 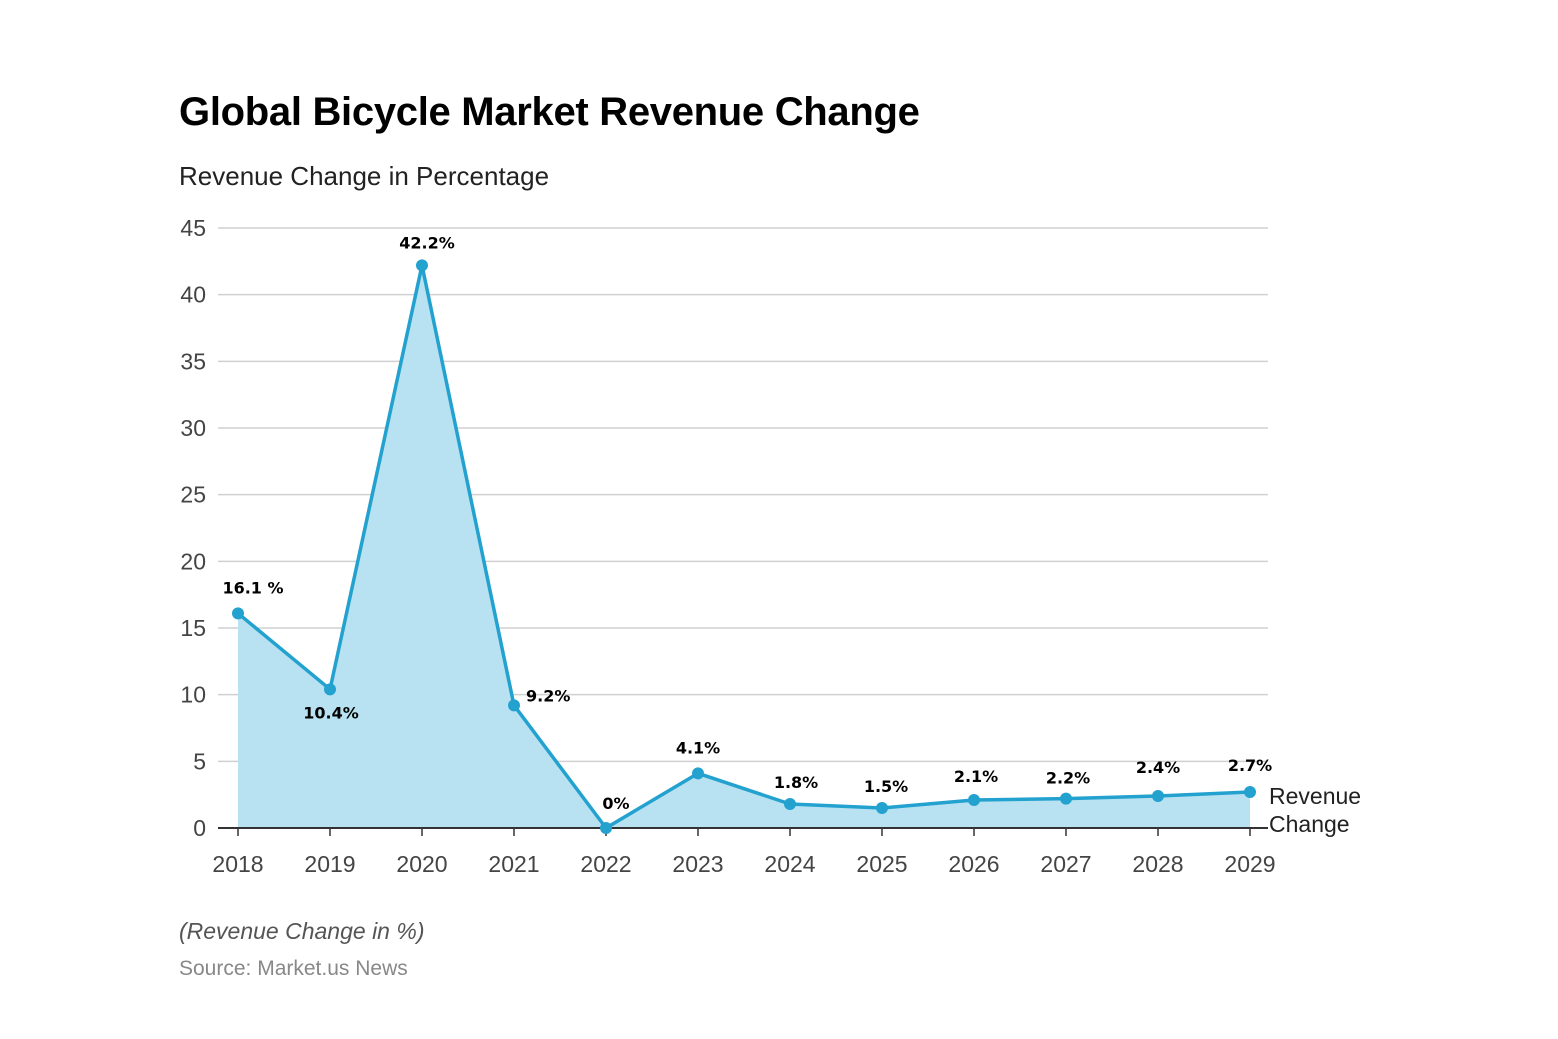 What do you see at coordinates (237, 864) in the screenshot?
I see `x-tick-label: 2018` at bounding box center [237, 864].